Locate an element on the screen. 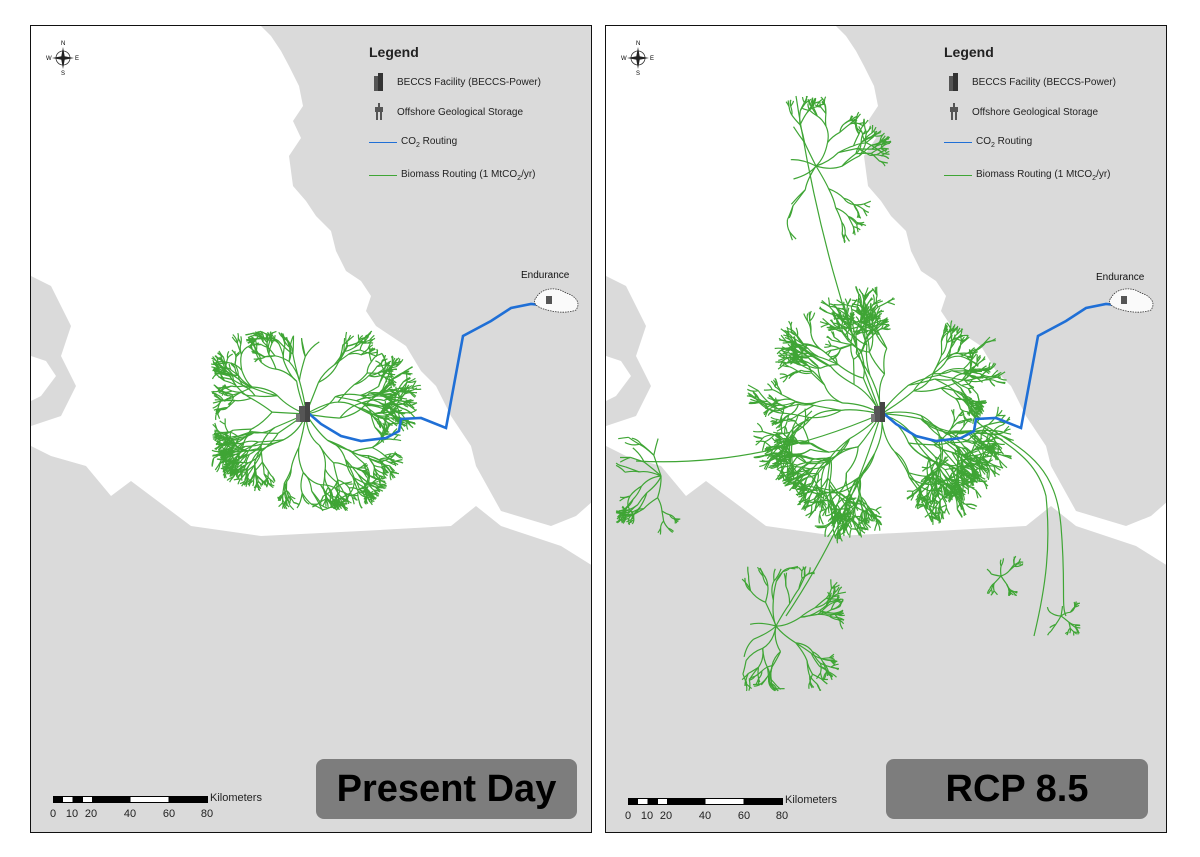 The width and height of the screenshot is (1200, 857). coastline-sea is located at coordinates (618, 378).